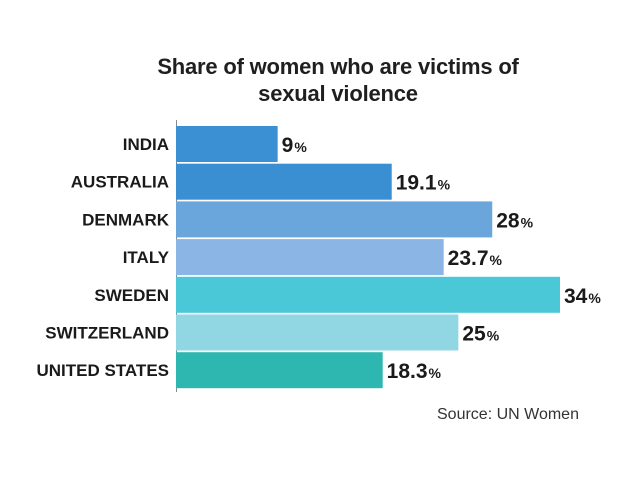 The image size is (640, 479). Describe the element at coordinates (102, 370) in the screenshot. I see `category-label-united-states: UNITED STATES` at that location.